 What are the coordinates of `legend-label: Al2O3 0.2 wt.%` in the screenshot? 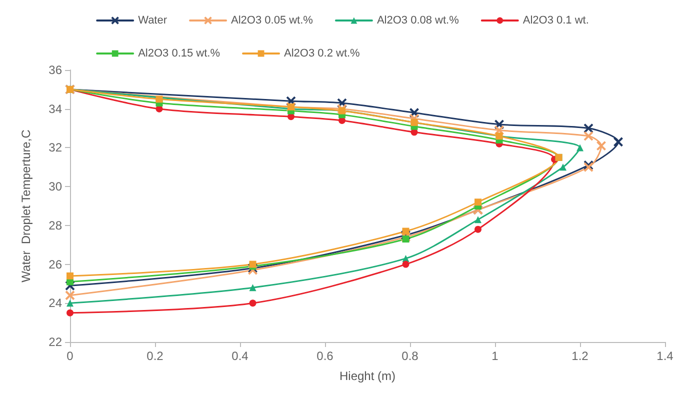 It's located at (322, 54).